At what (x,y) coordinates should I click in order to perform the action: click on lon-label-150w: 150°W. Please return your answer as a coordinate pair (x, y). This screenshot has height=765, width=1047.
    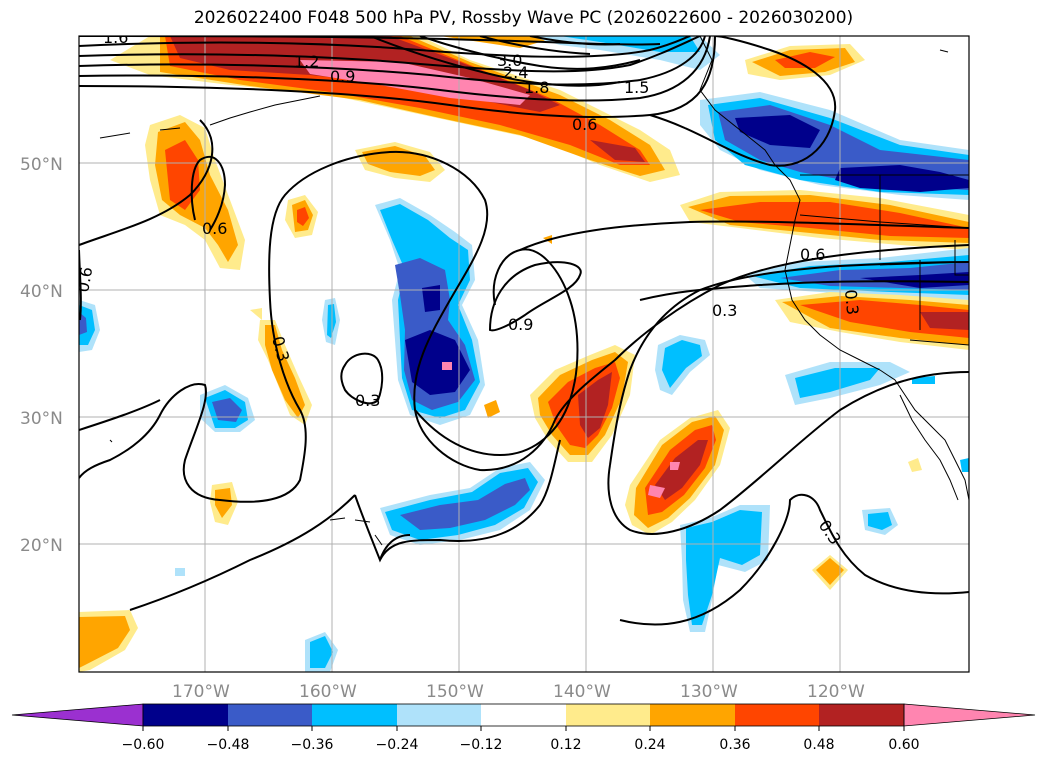
    Looking at the image, I should click on (455, 692).